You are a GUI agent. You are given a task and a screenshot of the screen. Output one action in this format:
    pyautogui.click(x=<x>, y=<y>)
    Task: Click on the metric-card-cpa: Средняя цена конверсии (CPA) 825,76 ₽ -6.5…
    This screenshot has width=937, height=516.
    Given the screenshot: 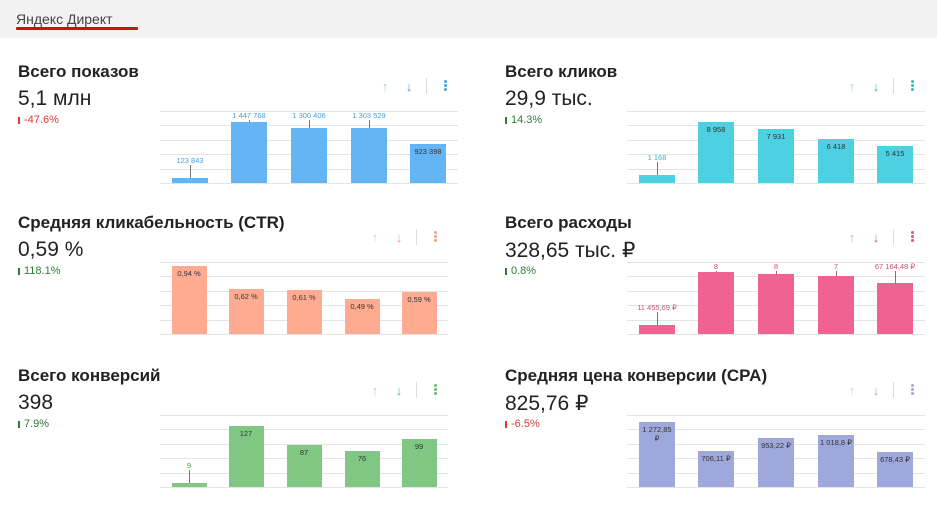 What is the action you would take?
    pyautogui.click(x=721, y=441)
    